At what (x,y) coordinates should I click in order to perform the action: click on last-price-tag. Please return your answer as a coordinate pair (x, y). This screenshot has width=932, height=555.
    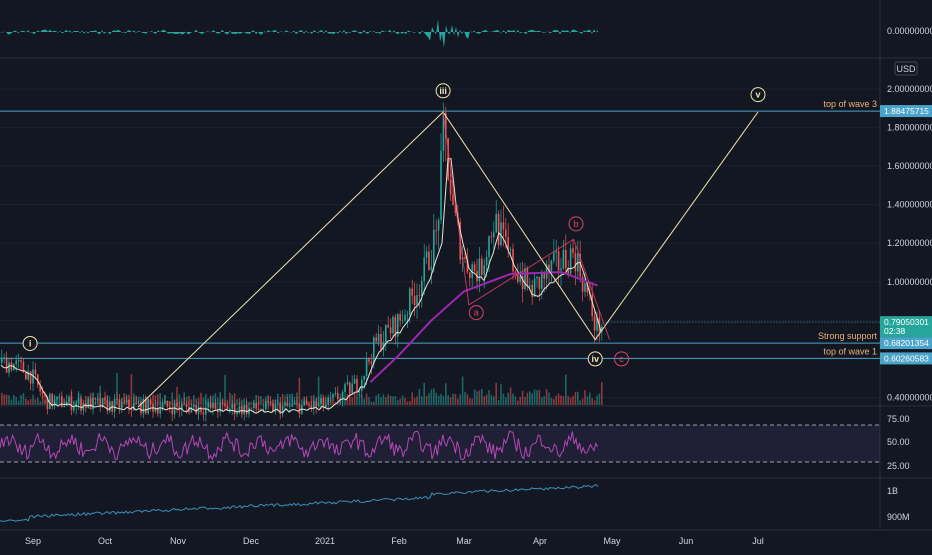
    Looking at the image, I should click on (906, 327).